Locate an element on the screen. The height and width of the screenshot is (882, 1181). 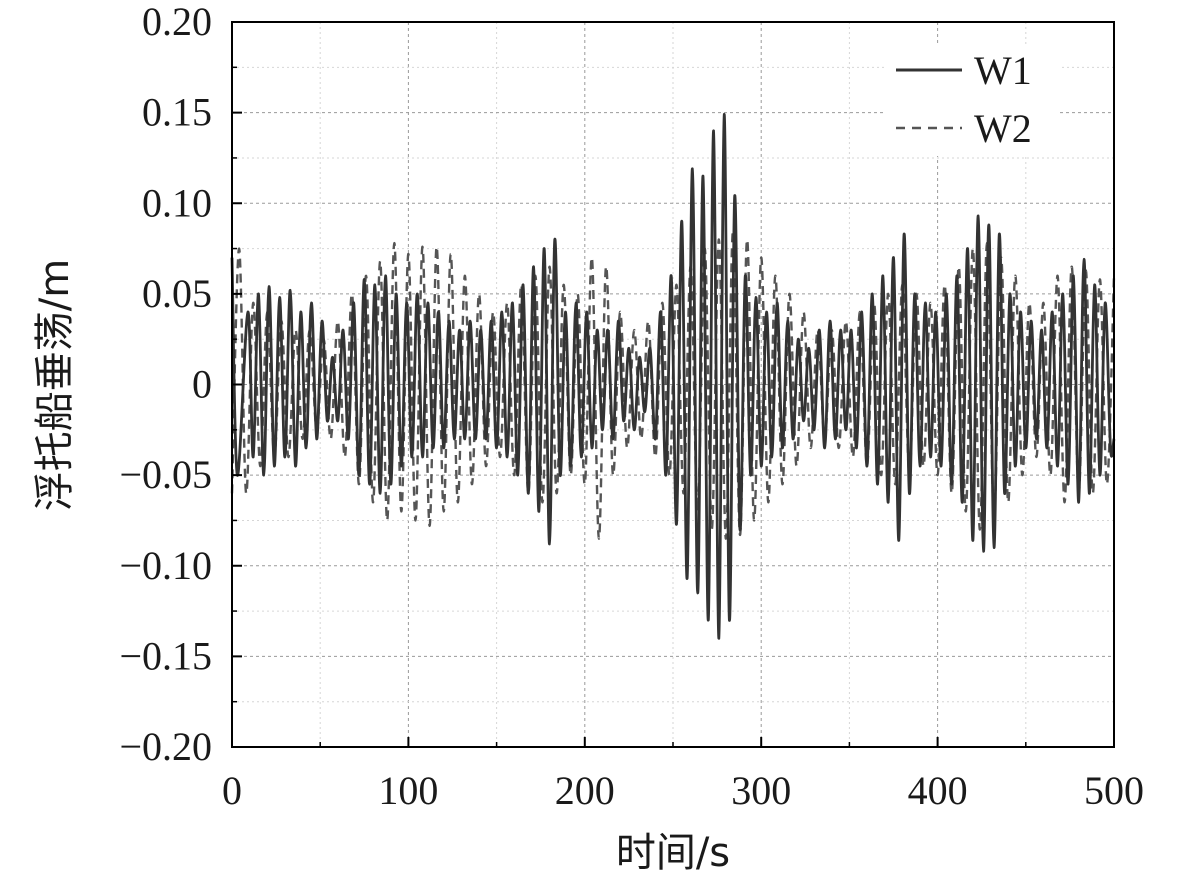
y-tick-label: 0.20 is located at coordinates (177, 22).